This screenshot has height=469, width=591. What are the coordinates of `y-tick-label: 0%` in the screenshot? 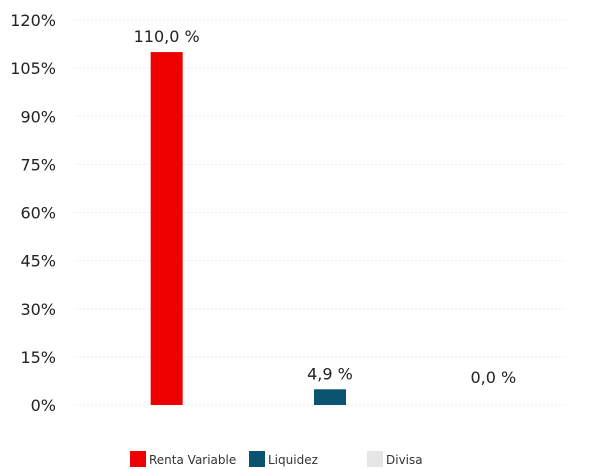 It's located at (43, 405).